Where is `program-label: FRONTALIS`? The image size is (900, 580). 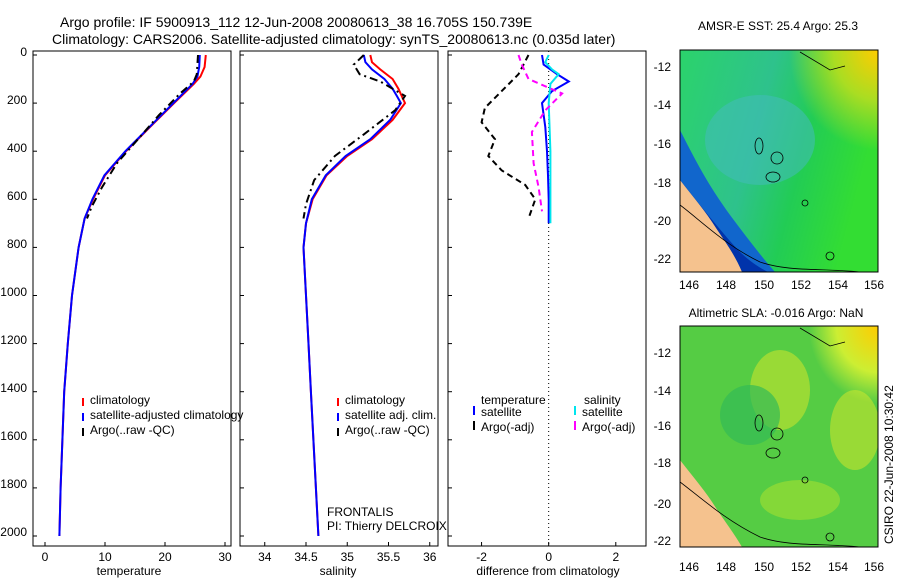
program-label: FRONTALIS is located at coordinates (360, 512).